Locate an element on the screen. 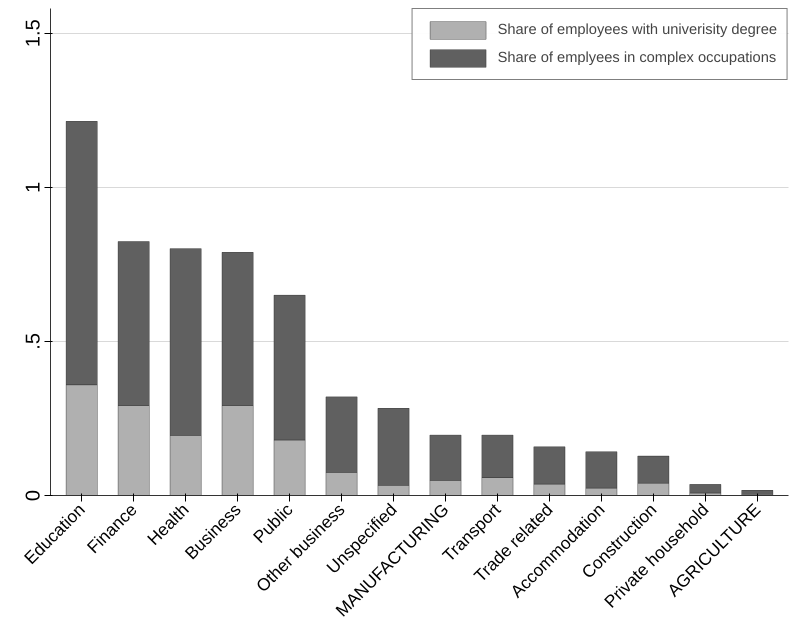 This screenshot has width=802, height=634. legend-label: Share of emplyees in complex occupations is located at coordinates (637, 58).